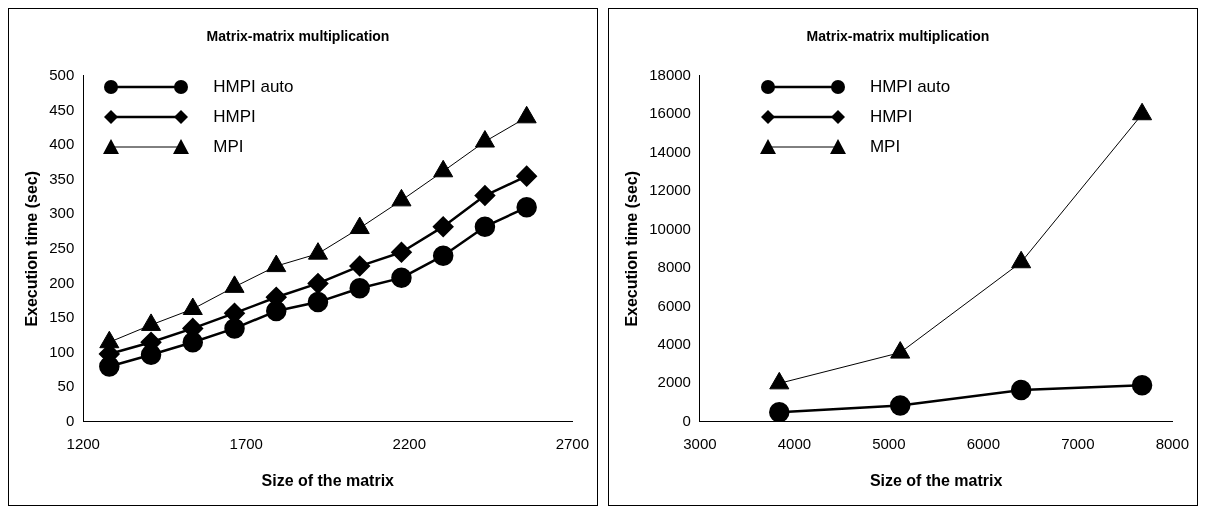 This screenshot has width=1205, height=514. Describe the element at coordinates (889, 443) in the screenshot. I see `x-tick-label: 5000` at that location.